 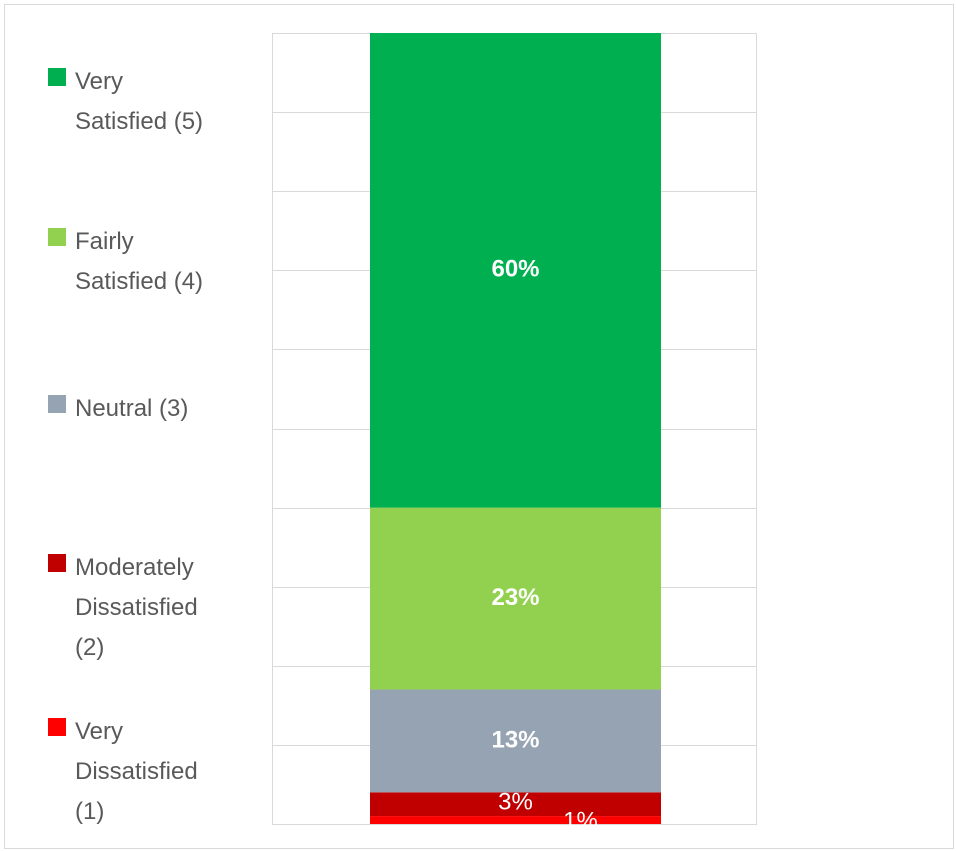 What do you see at coordinates (134, 567) in the screenshot?
I see `legend-label-line: Moderately` at bounding box center [134, 567].